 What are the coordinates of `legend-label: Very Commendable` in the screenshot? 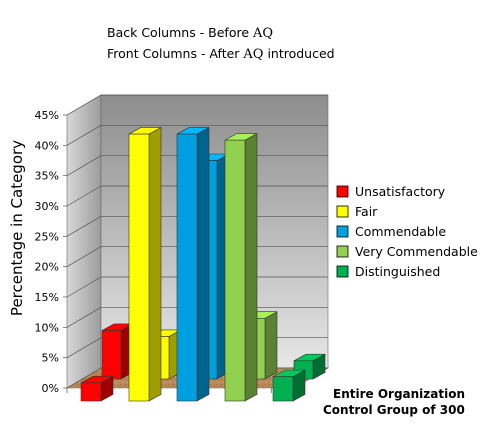 It's located at (416, 251).